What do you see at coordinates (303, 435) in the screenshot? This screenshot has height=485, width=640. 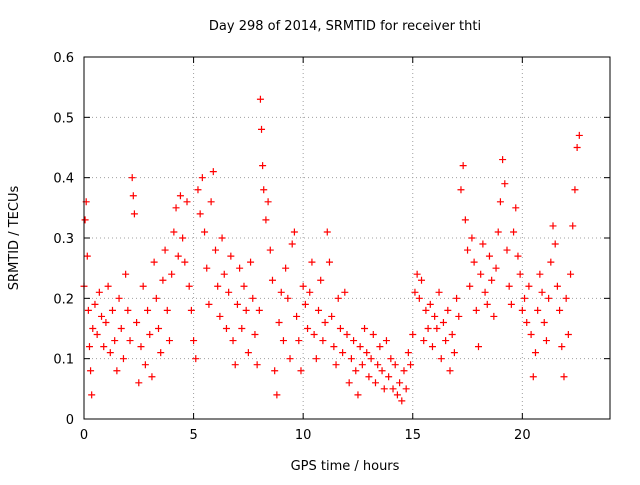 I see `x-tick-label: 10` at bounding box center [303, 435].